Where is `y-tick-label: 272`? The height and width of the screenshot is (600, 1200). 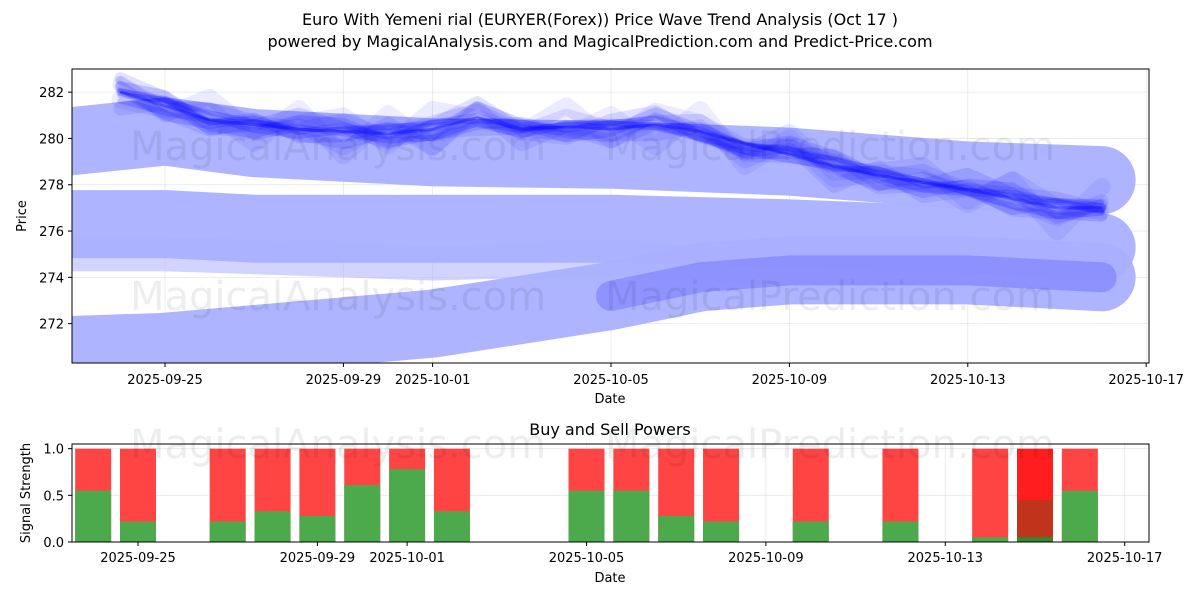
y-tick-label: 272 is located at coordinates (51, 325).